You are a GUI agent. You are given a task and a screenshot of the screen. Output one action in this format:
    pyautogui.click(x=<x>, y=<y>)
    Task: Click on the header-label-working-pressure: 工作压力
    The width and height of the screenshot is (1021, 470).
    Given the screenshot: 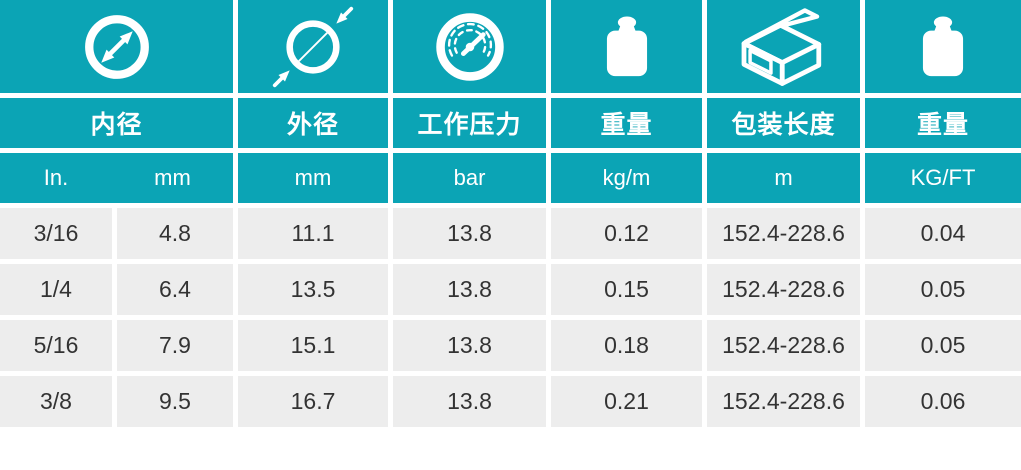 What is the action you would take?
    pyautogui.click(x=469, y=123)
    